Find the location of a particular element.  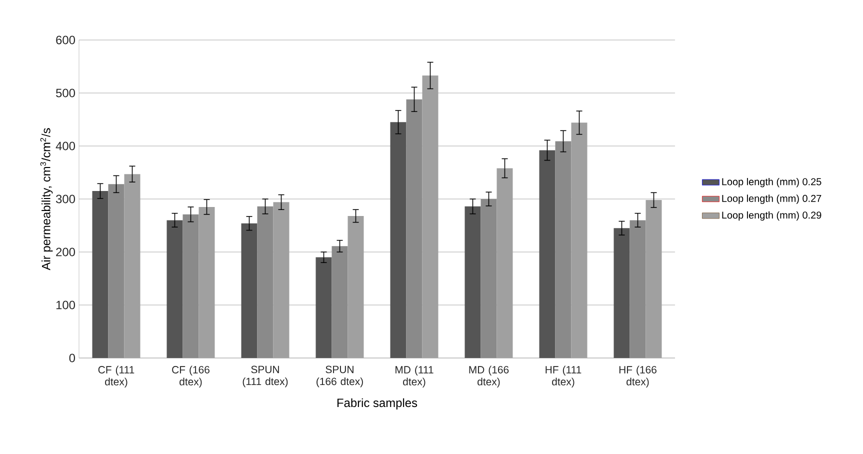

x-axis-title: Fabric samples is located at coordinates (377, 404).